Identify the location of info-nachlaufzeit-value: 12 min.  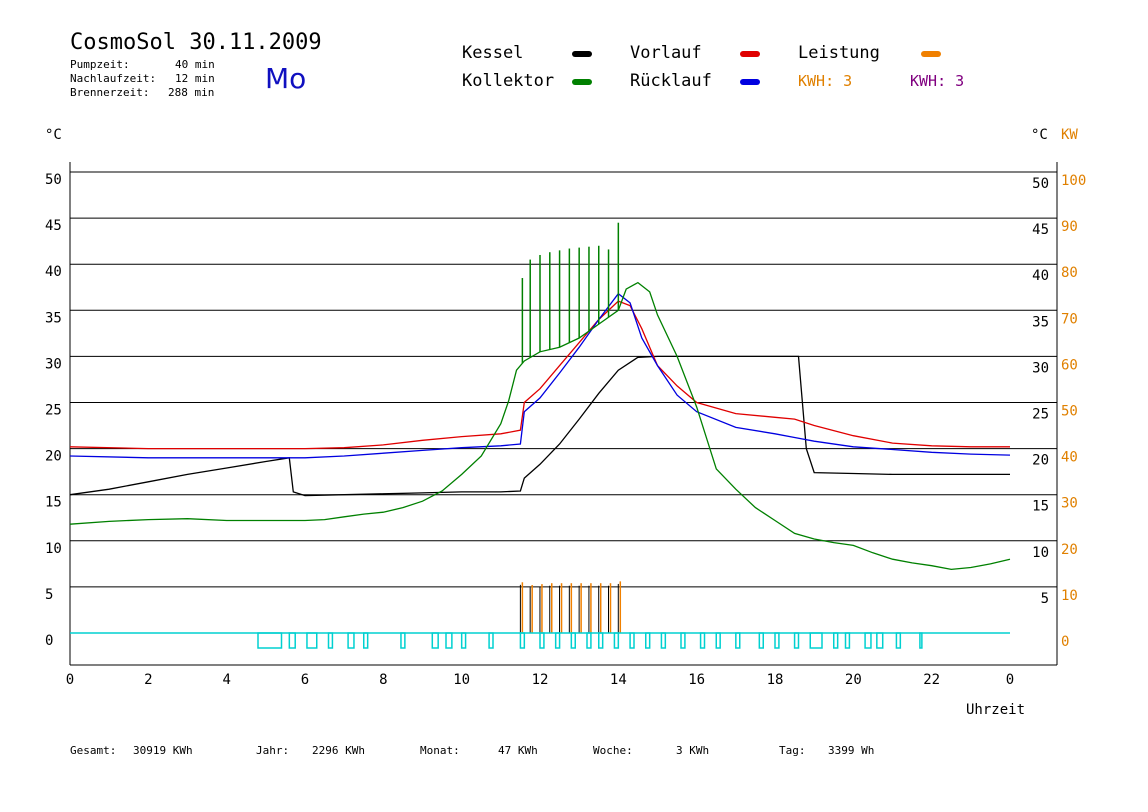
(195, 78).